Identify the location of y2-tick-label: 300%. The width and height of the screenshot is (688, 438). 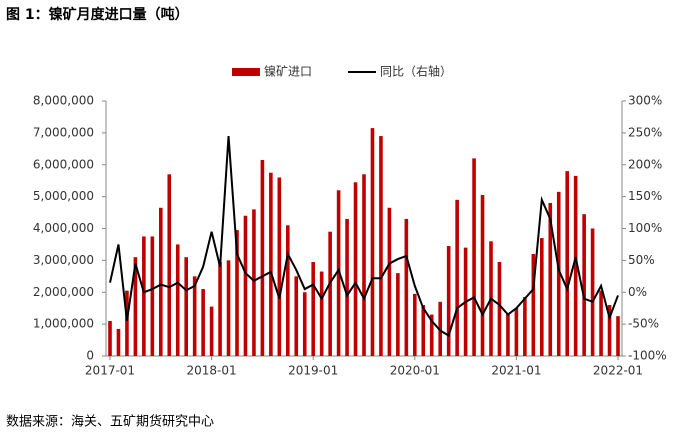
(645, 101).